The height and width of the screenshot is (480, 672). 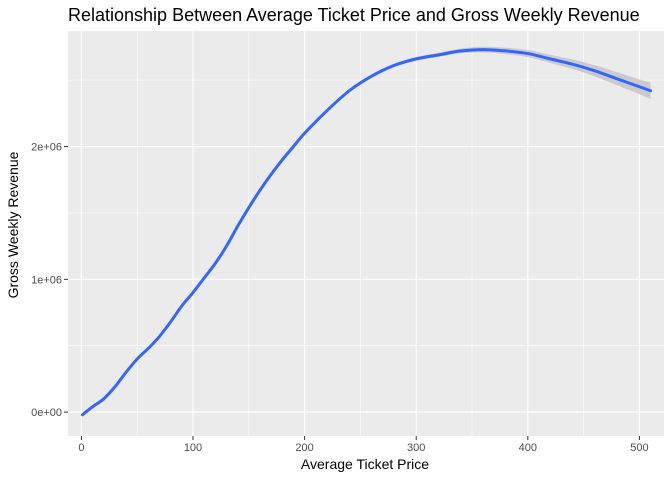 I want to click on y-tick-label: 2e+06, so click(x=46, y=148).